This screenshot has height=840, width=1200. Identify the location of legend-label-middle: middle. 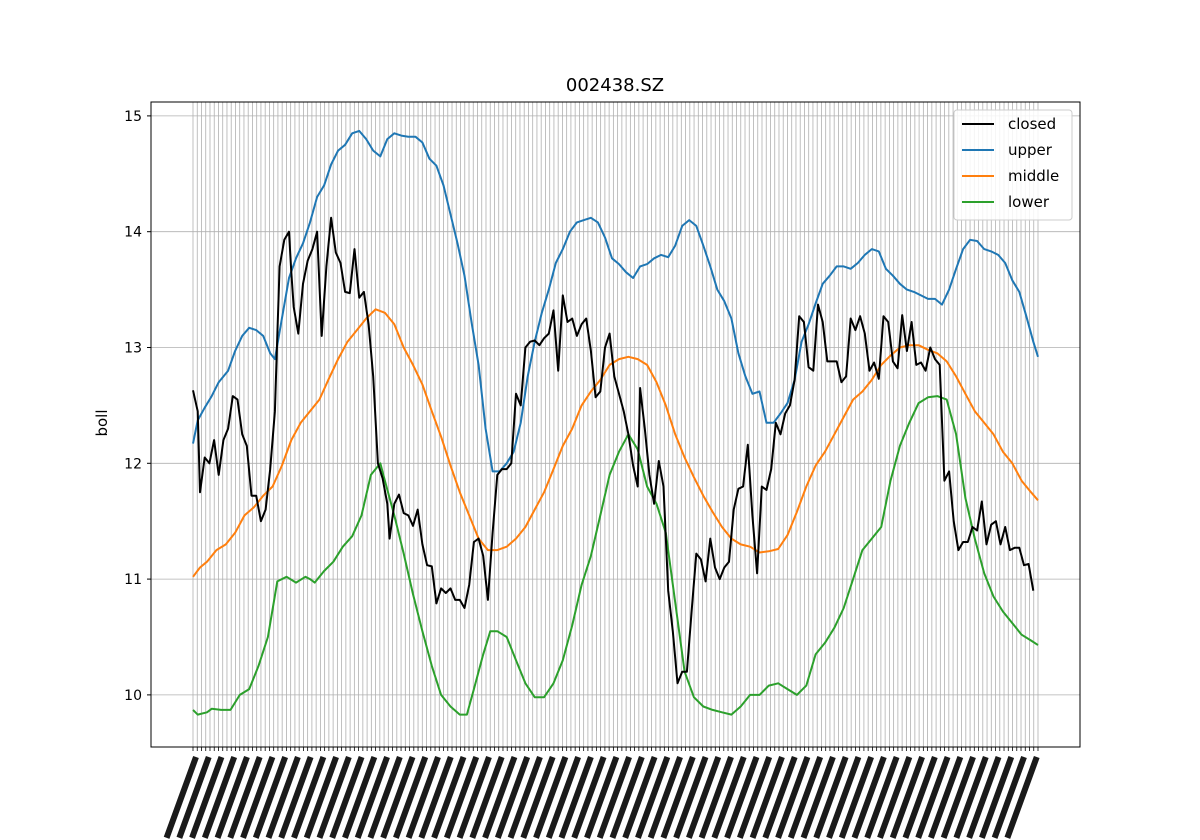
(1033, 176).